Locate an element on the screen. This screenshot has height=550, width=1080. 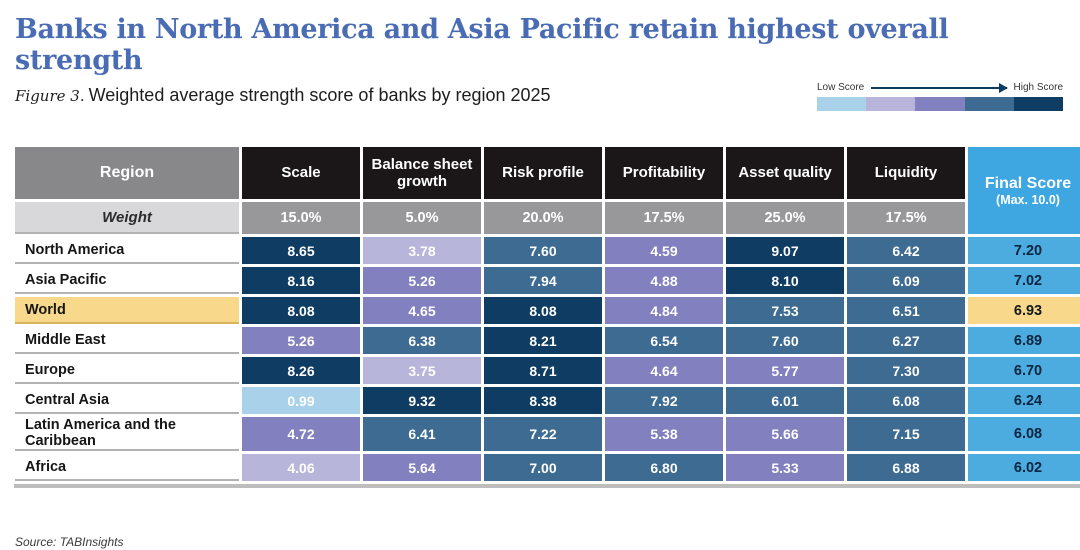
score-cell: 4.59 is located at coordinates (664, 251).